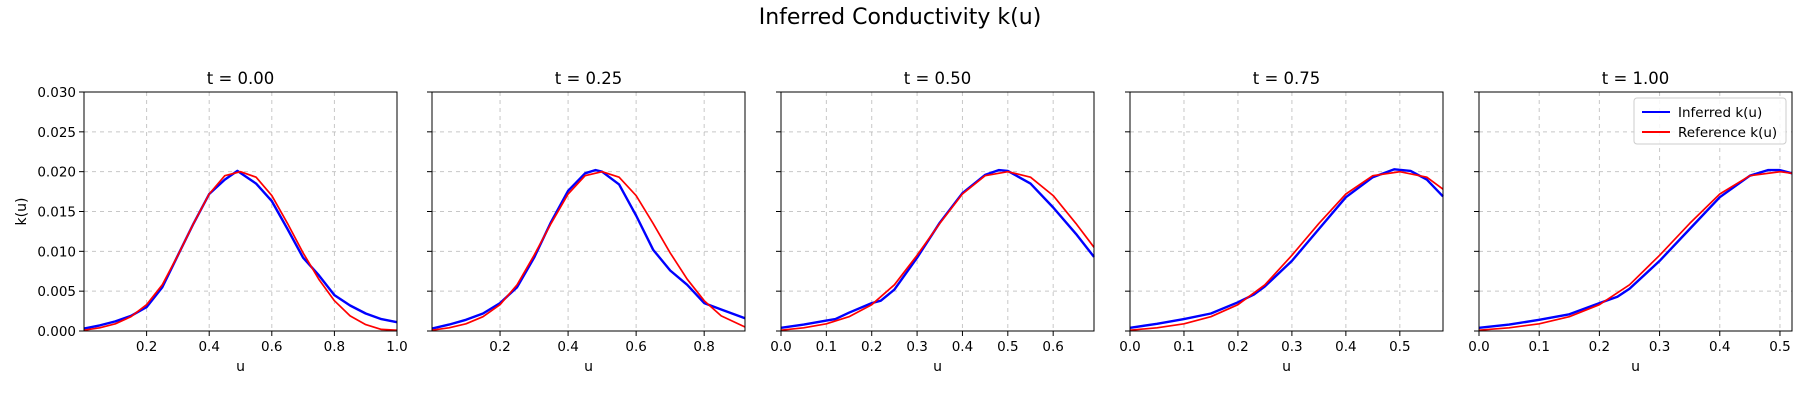 The height and width of the screenshot is (400, 1800). I want to click on chart-panel-3: 0.0 0.1 0.2 0.3 0.4 0.5 0.6 t = 0.50 u, so click(932, 222).